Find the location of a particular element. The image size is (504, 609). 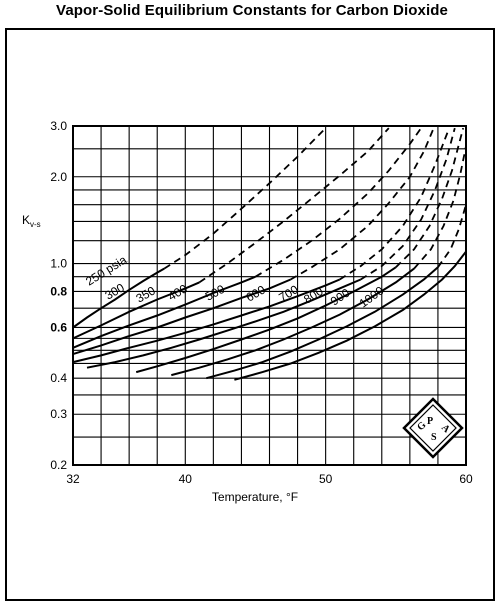

y-tick-label: 1.0 is located at coordinates (58, 264).